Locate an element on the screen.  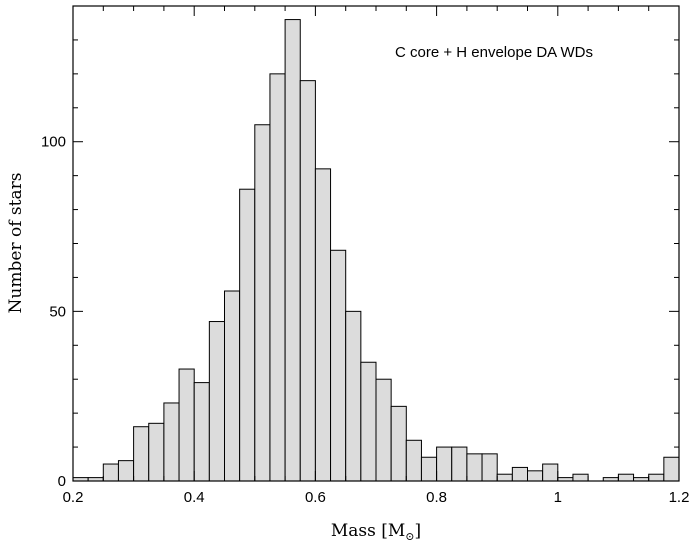
x-tick-label: 1.2 is located at coordinates (679, 497).